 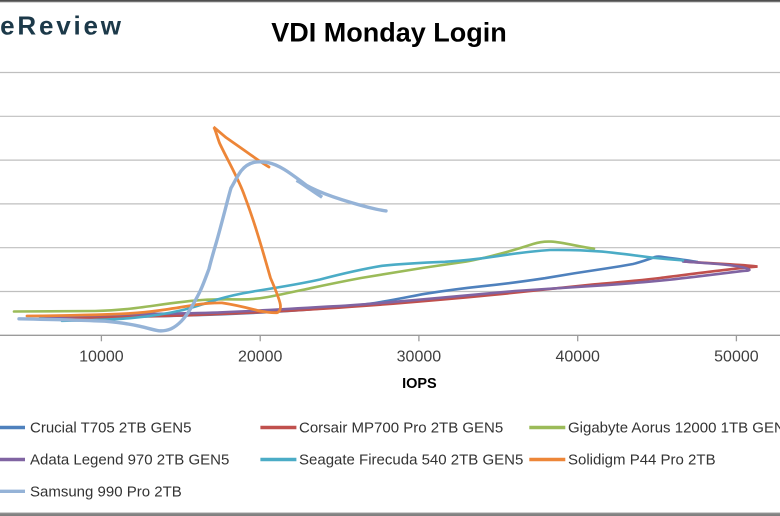 I want to click on svg-text: IOPS, so click(x=419, y=384).